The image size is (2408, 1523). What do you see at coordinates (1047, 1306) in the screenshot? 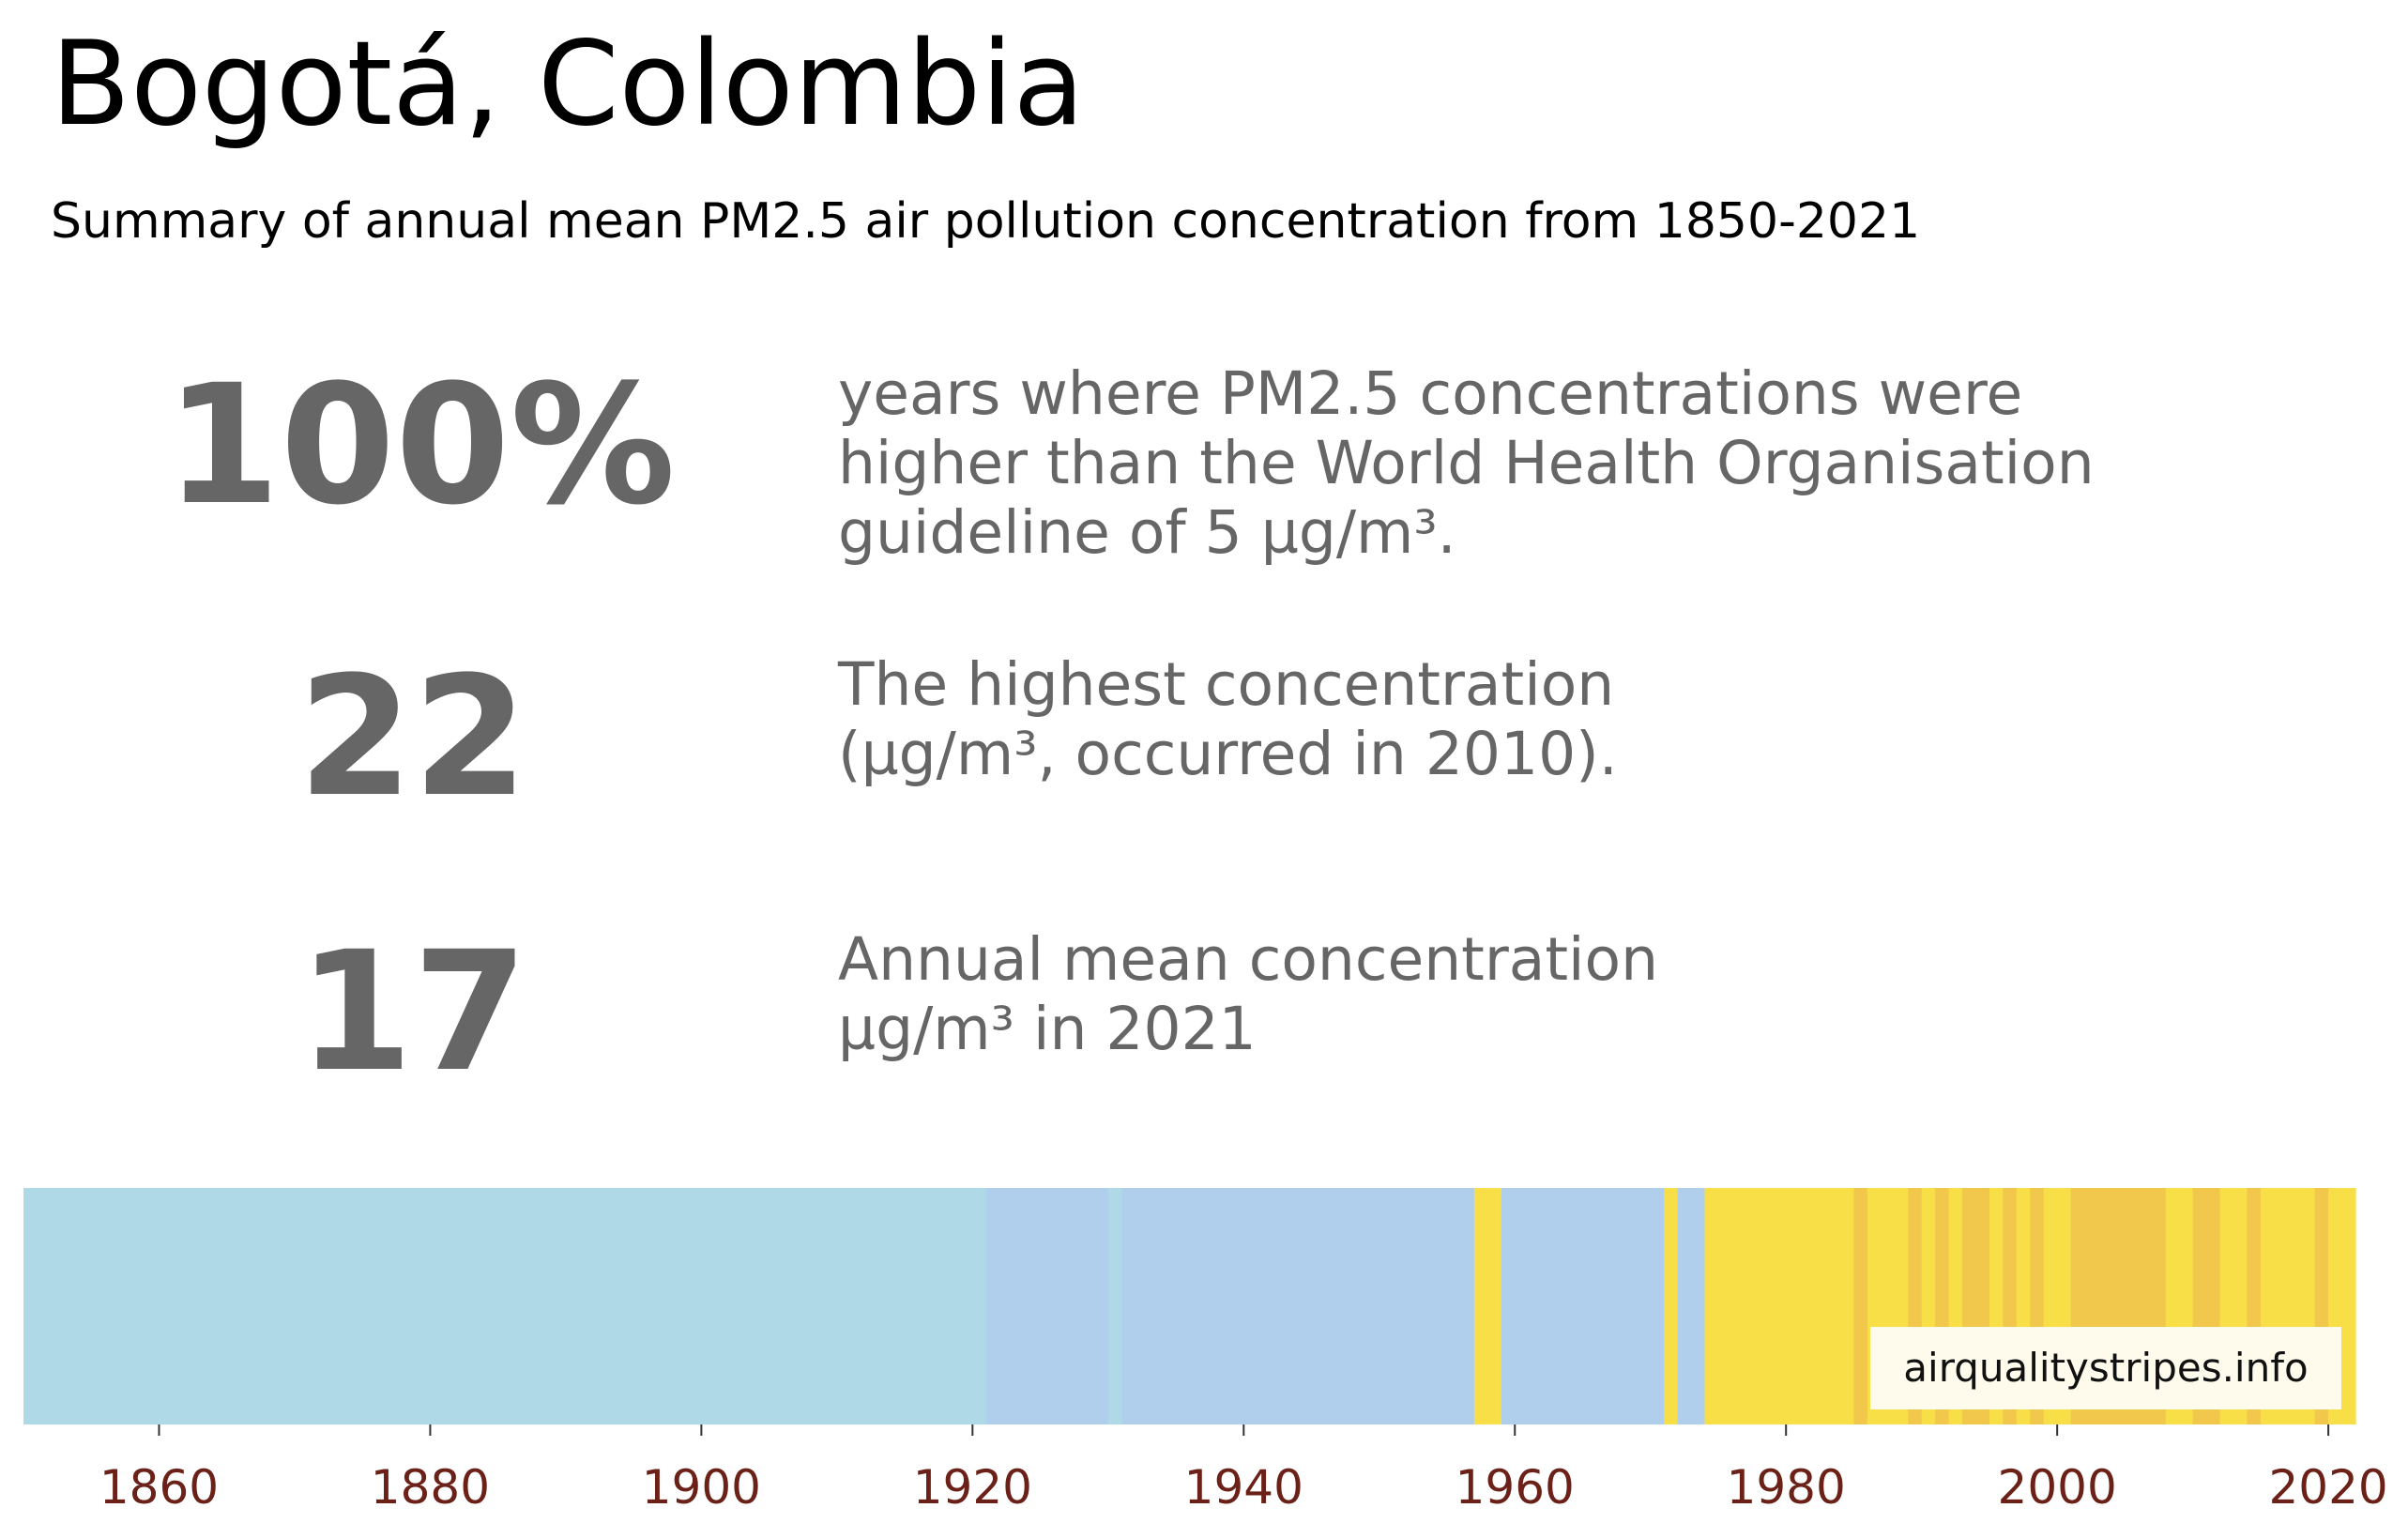
I see `stripe-segment-1921-1930` at bounding box center [1047, 1306].